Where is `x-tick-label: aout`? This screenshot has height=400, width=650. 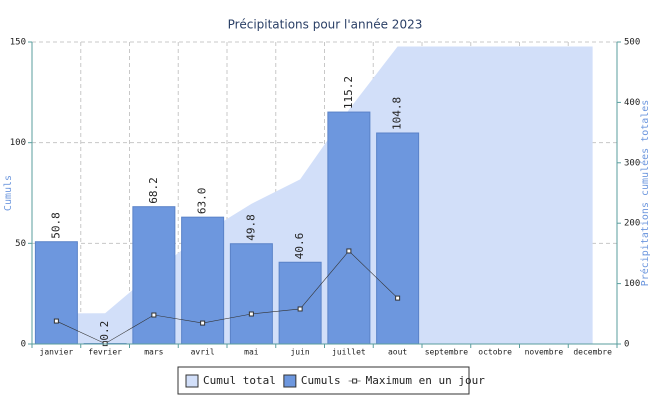
x-tick-label: aout is located at coordinates (397, 352).